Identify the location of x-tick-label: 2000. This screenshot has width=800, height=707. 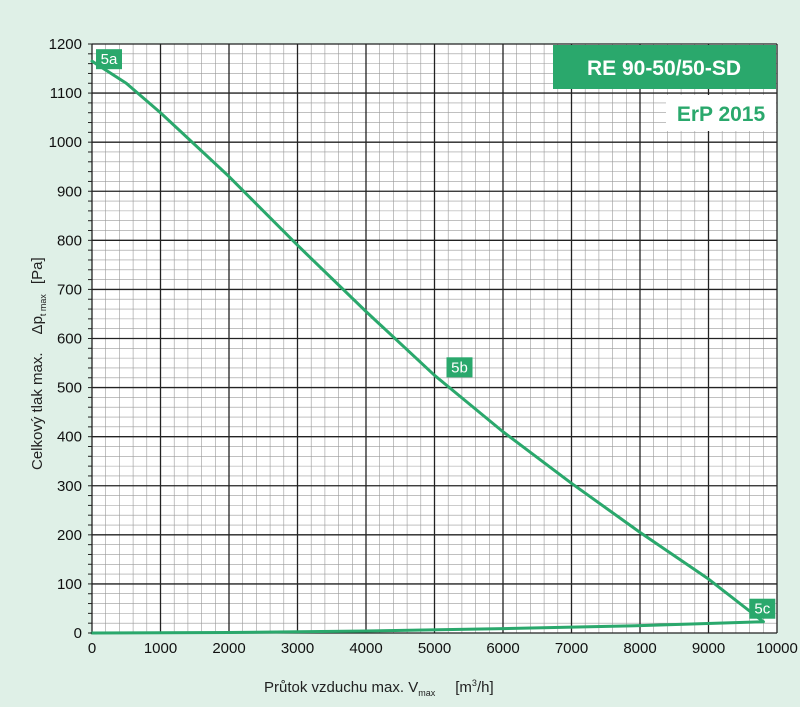
(228, 648).